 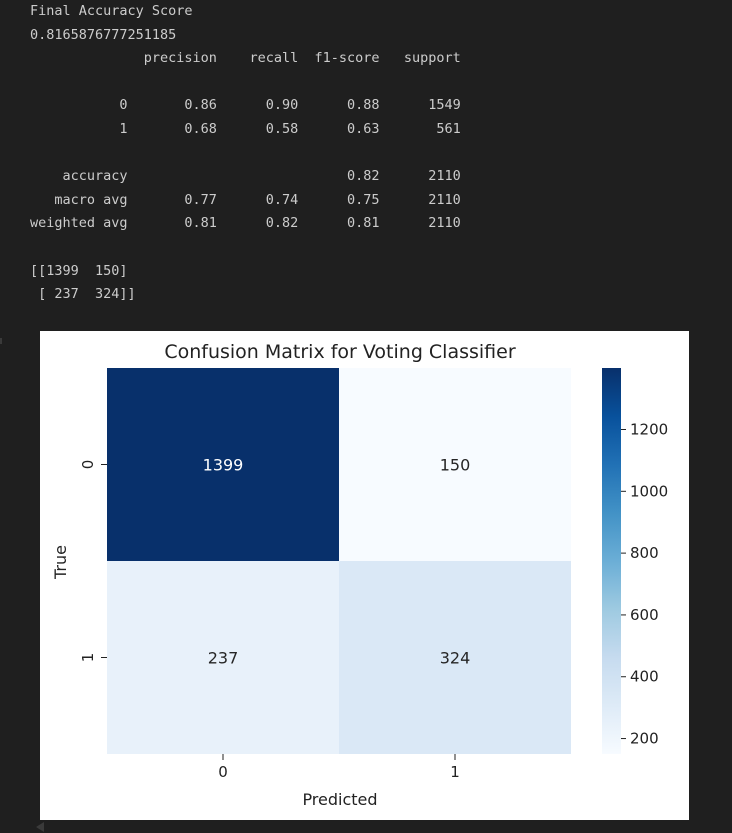 I want to click on y-tick-label: 1, so click(x=88, y=658).